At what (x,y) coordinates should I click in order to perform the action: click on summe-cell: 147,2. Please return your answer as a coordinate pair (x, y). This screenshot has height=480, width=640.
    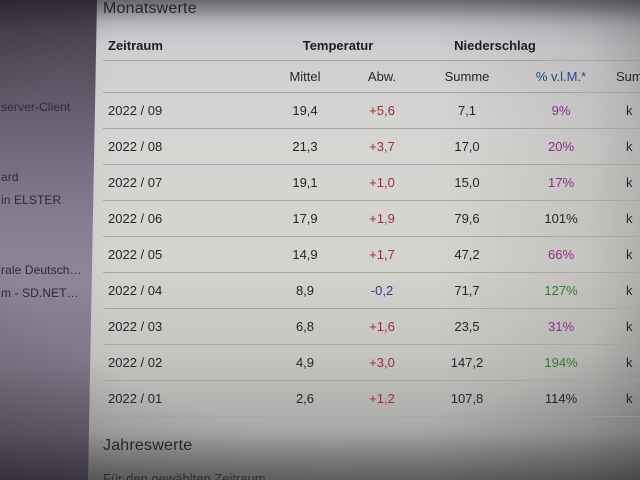
    Looking at the image, I should click on (467, 362).